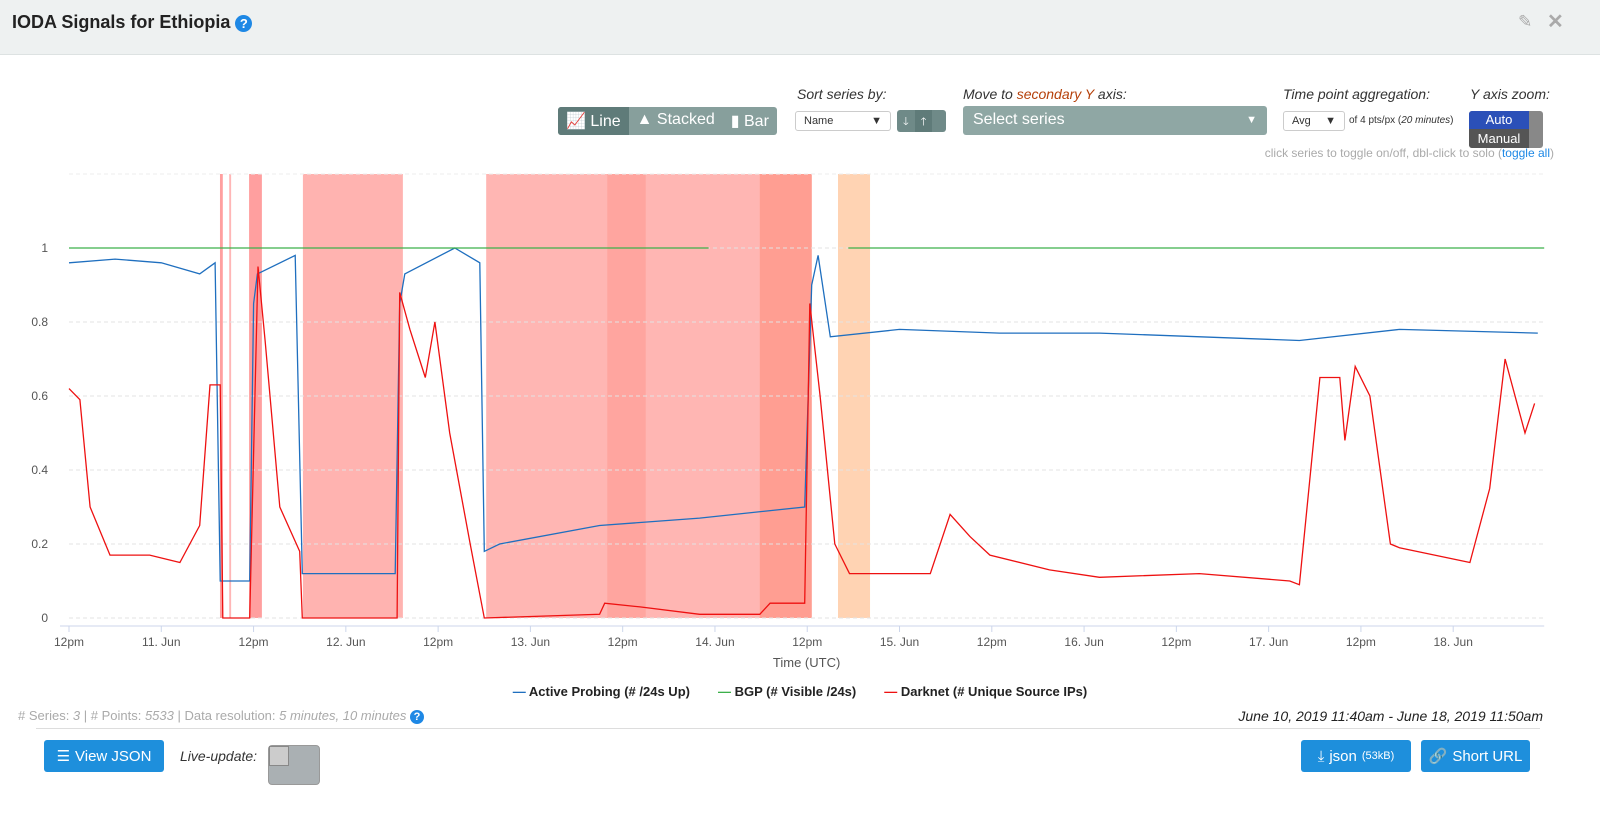 Image resolution: width=1600 pixels, height=821 pixels. Describe the element at coordinates (132, 22) in the screenshot. I see `page-title: IODA Signals for Ethiopia ?` at that location.